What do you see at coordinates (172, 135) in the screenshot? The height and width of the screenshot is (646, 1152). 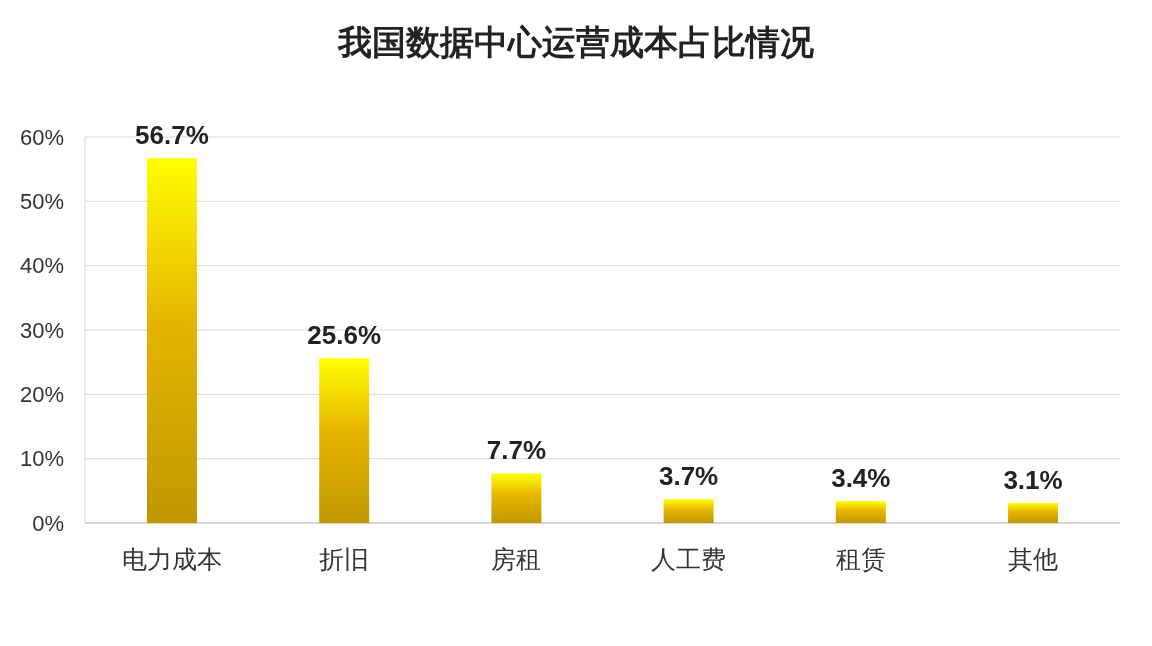 I see `data-label: 56.7%` at bounding box center [172, 135].